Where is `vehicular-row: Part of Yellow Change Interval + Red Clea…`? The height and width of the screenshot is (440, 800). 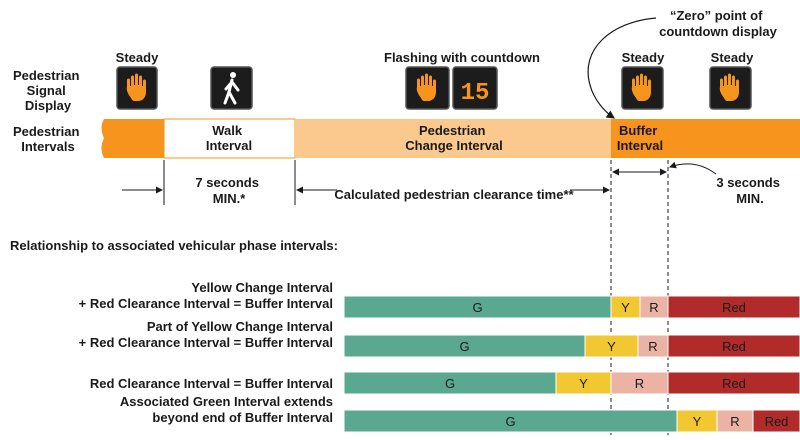
vehicular-row: Part of Yellow Change Interval + Red Clea… is located at coordinates (439, 338).